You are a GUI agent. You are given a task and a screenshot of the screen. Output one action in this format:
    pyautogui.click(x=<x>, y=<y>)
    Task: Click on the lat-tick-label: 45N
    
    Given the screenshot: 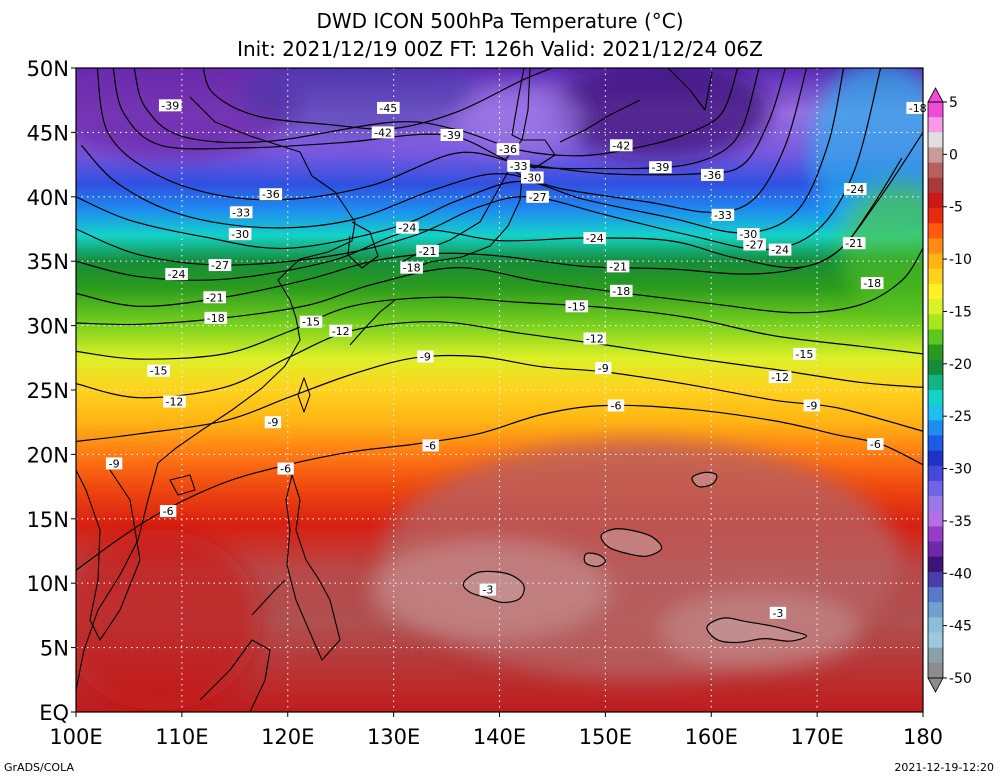 What is the action you would take?
    pyautogui.click(x=48, y=133)
    